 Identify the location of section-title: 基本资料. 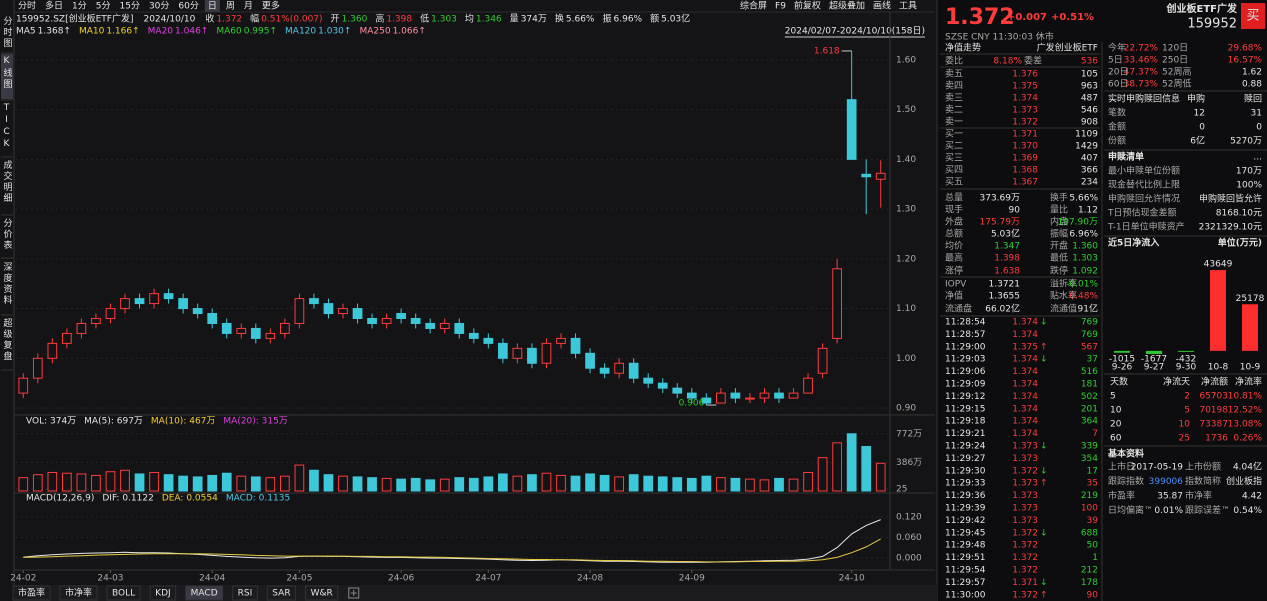
(1125, 454).